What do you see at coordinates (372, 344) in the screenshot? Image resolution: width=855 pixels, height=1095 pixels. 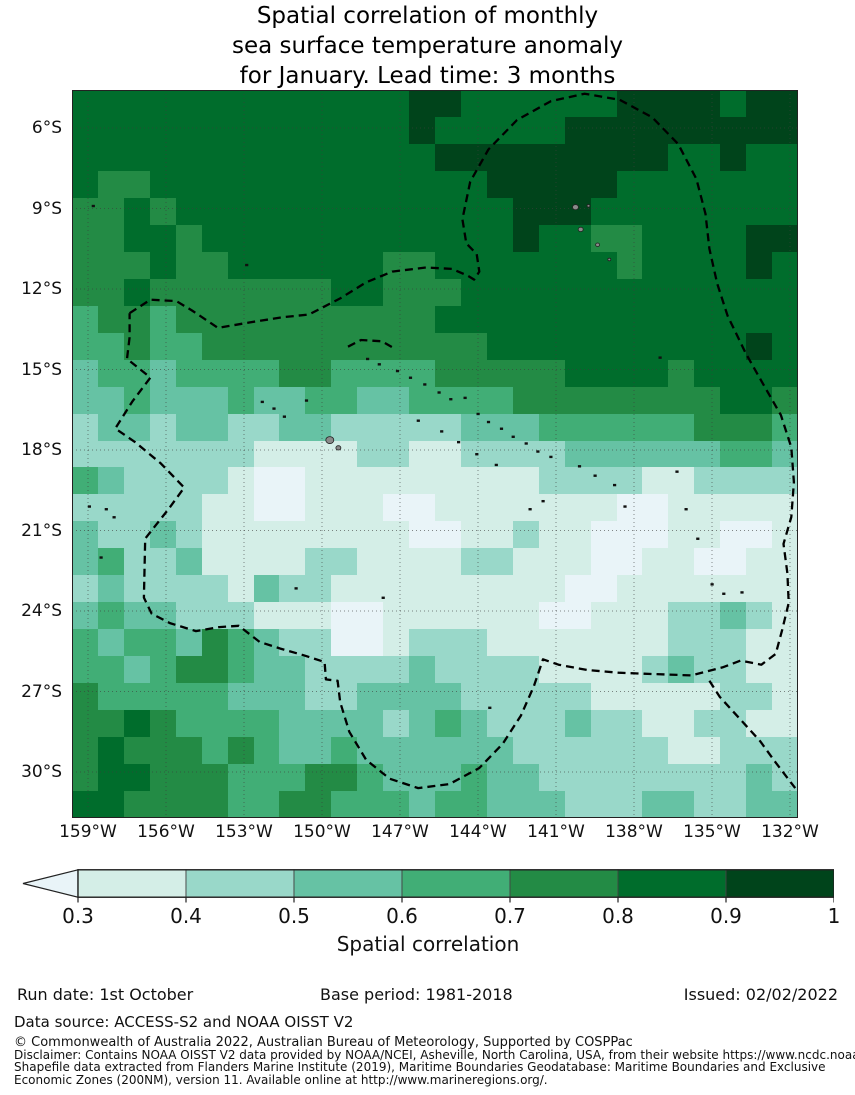 I see `eez-boundary-fragment` at bounding box center [372, 344].